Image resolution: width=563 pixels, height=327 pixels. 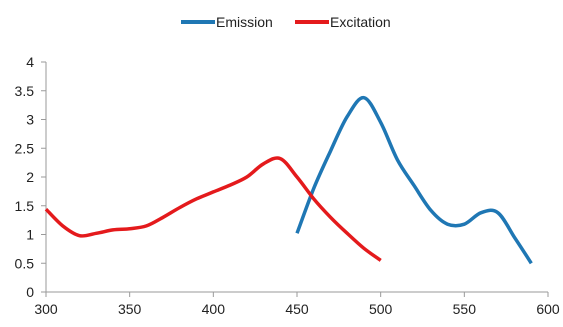 What do you see at coordinates (381, 309) in the screenshot?
I see `x-tick-label: 500` at bounding box center [381, 309].